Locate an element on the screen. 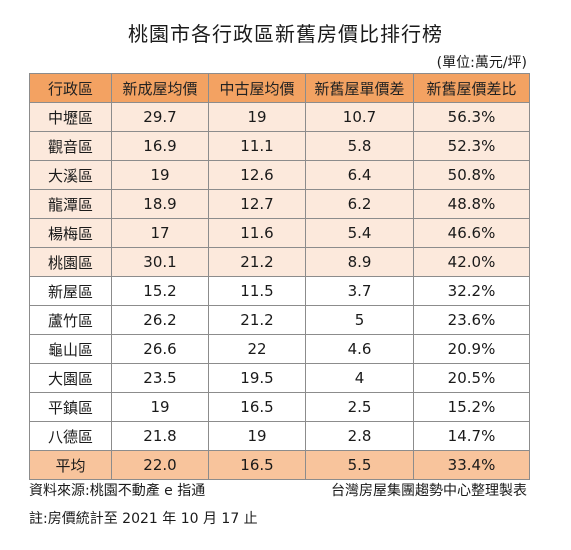  cell-used-price: 12.6 is located at coordinates (257, 175).